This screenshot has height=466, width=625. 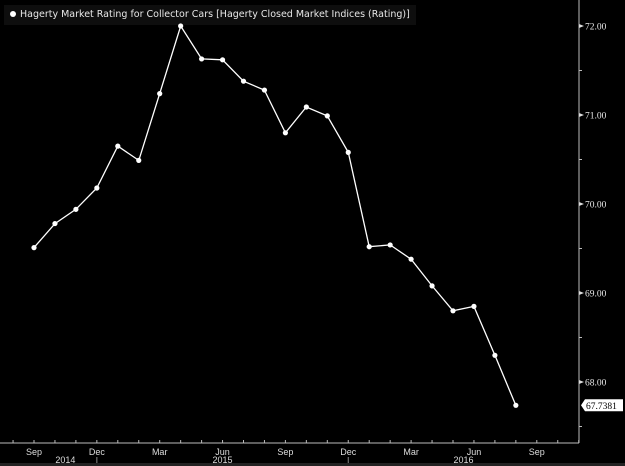 I want to click on y-tick-label: 68.00, so click(x=596, y=384).